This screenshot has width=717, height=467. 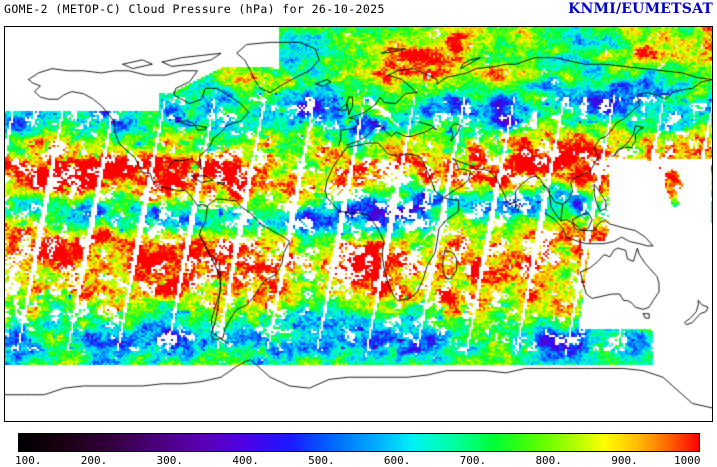 What do you see at coordinates (358, 460) in the screenshot?
I see `colorbar-tick-labels: 100. 200. 300. 400. 500. 600. 700. 800. 900. 1000` at bounding box center [358, 460].